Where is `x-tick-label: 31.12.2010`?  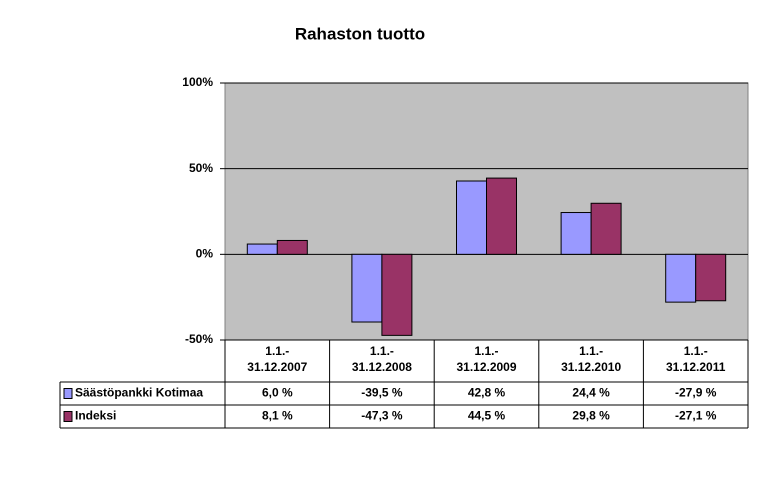
x-tick-label: 31.12.2010 is located at coordinates (591, 367).